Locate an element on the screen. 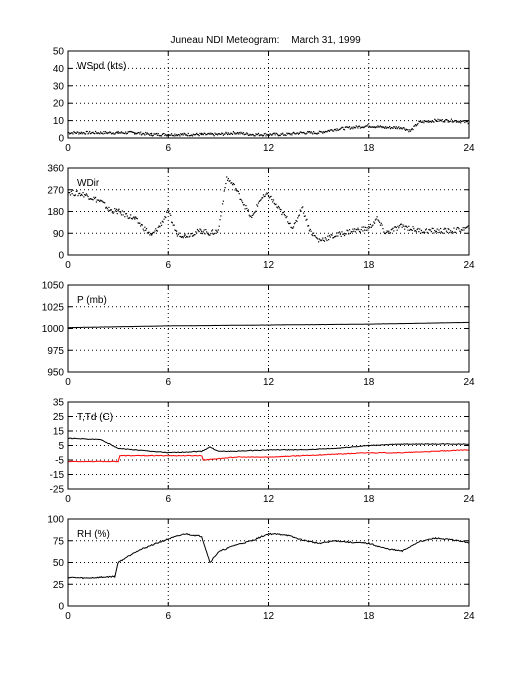 The image size is (520, 683). y-tick-label: 25 is located at coordinates (59, 585).